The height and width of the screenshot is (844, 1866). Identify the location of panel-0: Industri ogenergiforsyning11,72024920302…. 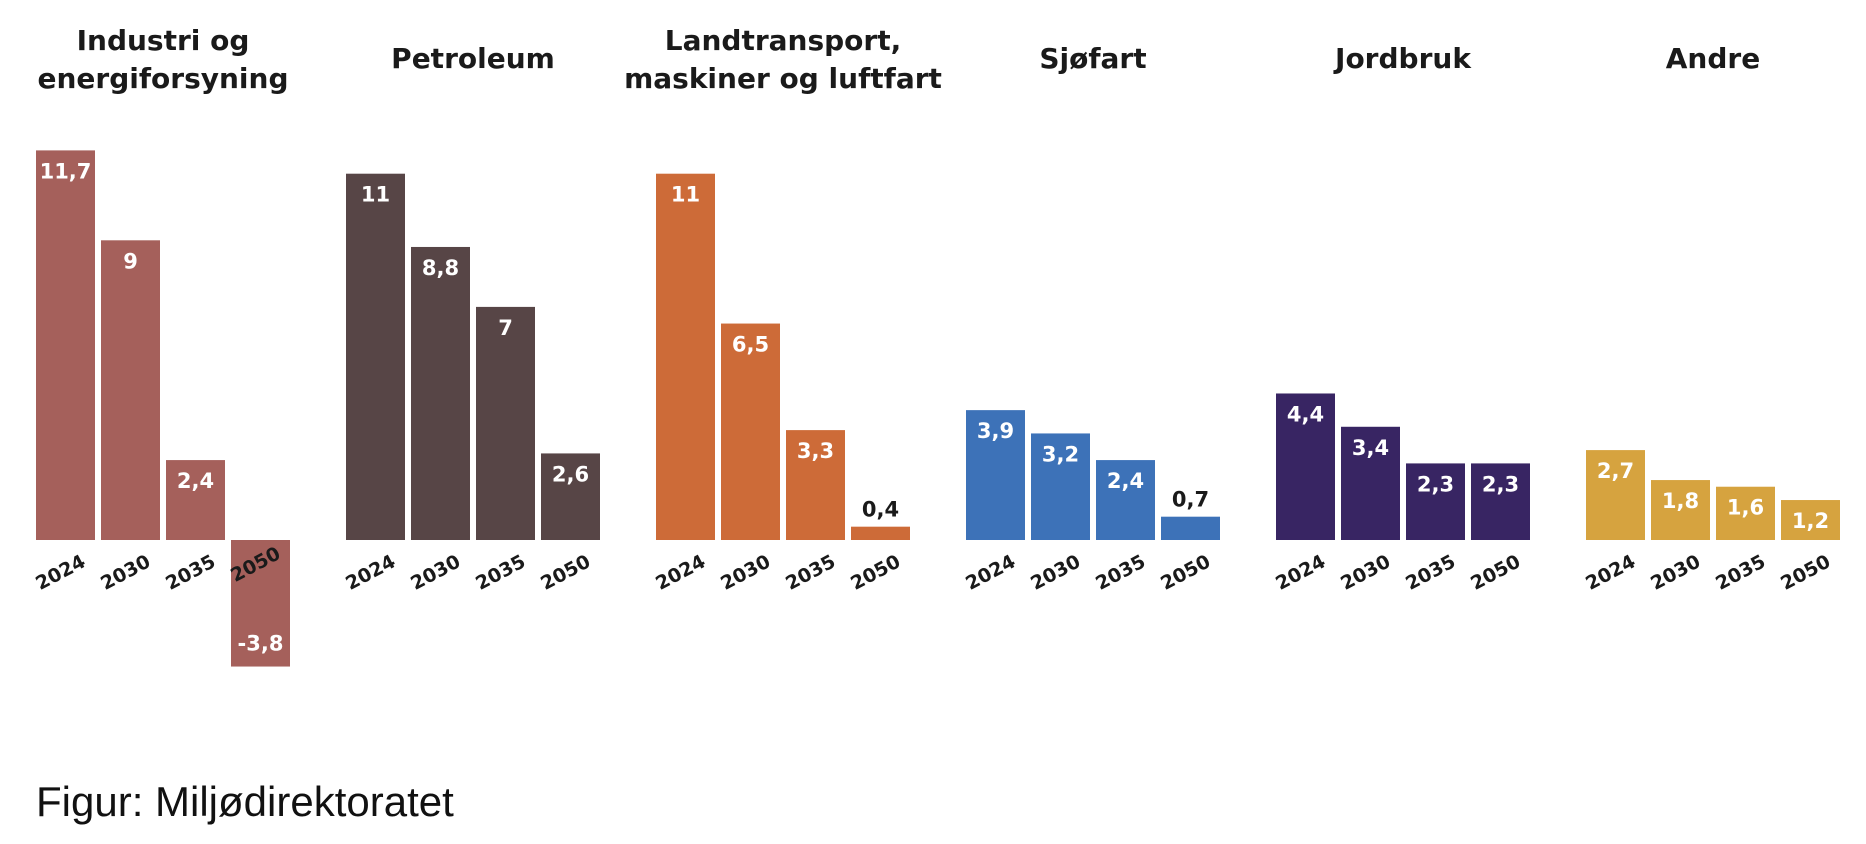
(161, 345).